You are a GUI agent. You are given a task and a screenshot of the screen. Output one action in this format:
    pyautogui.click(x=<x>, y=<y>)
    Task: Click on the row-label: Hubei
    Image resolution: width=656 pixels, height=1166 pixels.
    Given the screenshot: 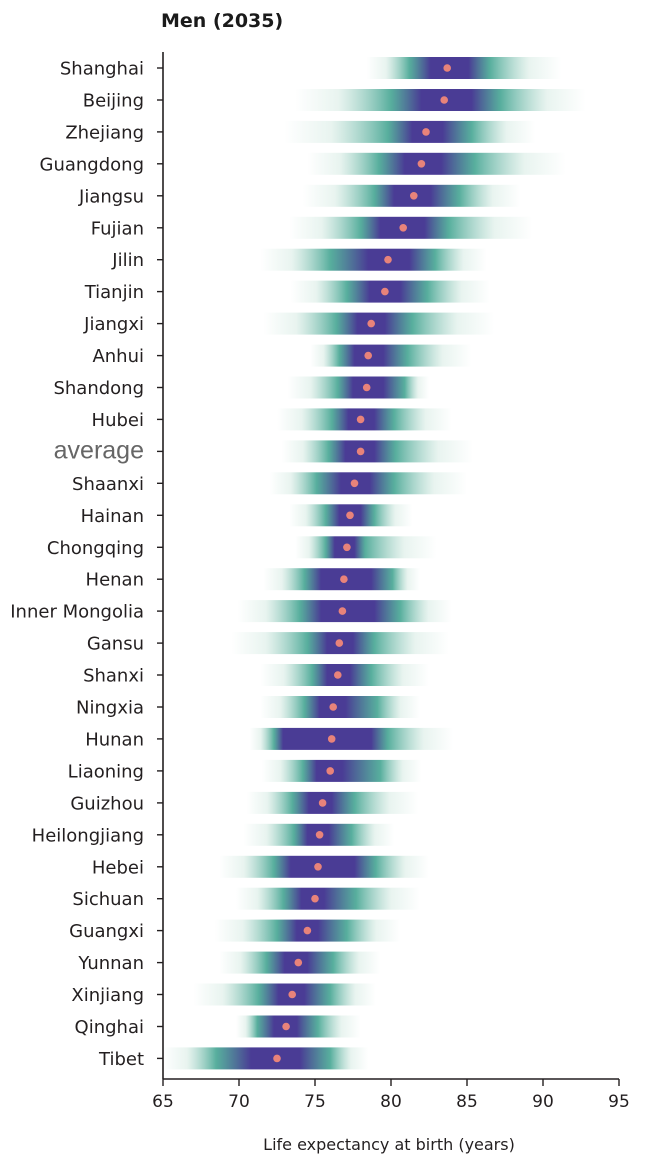 What is the action you would take?
    pyautogui.click(x=118, y=420)
    